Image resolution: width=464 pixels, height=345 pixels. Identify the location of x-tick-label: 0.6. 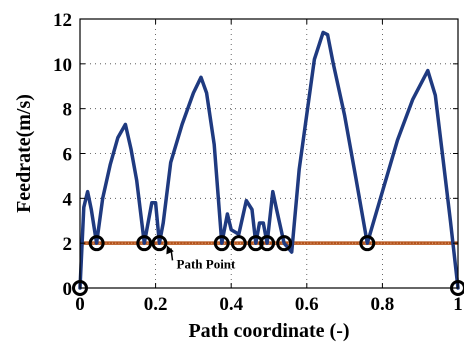
(307, 304).